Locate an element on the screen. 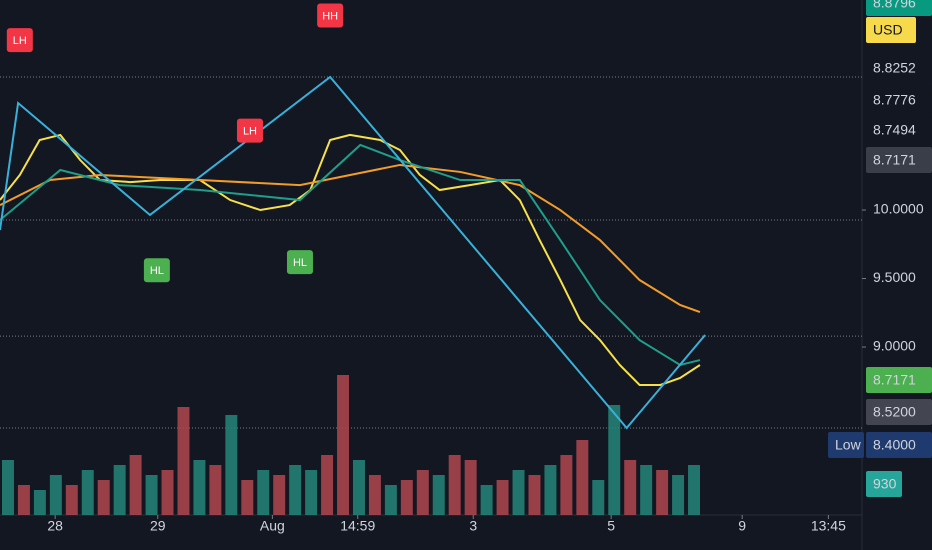 The width and height of the screenshot is (932, 550). price-tag-label: 8.4000 is located at coordinates (894, 445).